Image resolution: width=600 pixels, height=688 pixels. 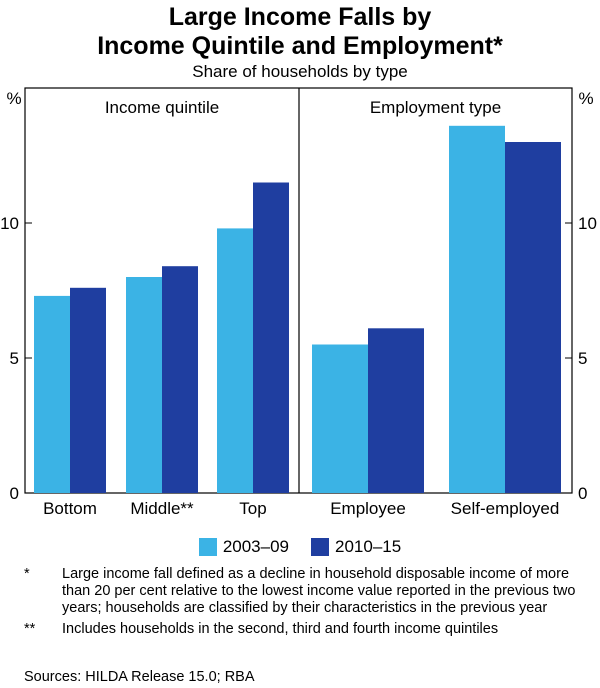 What do you see at coordinates (271, 337) in the screenshot?
I see `bar-p0-c2-s1` at bounding box center [271, 337].